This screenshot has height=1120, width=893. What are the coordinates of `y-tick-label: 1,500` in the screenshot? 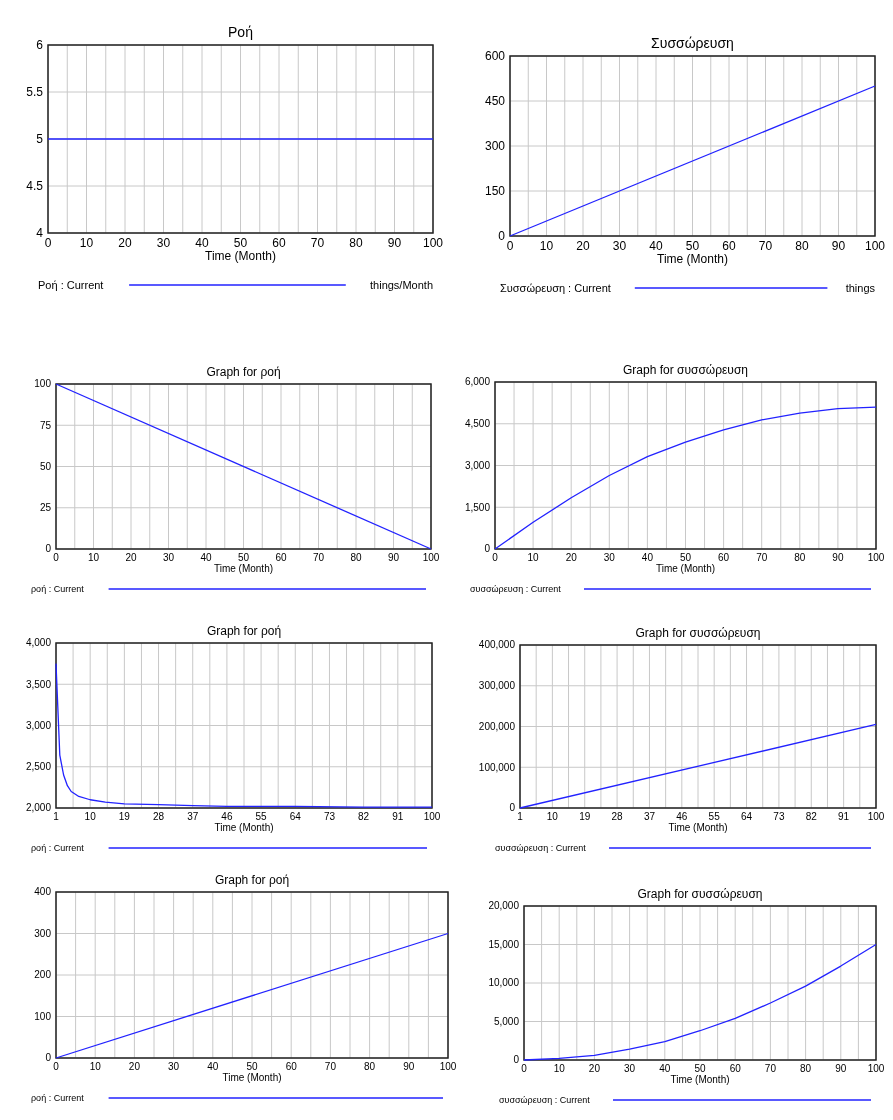 It's located at (477, 507).